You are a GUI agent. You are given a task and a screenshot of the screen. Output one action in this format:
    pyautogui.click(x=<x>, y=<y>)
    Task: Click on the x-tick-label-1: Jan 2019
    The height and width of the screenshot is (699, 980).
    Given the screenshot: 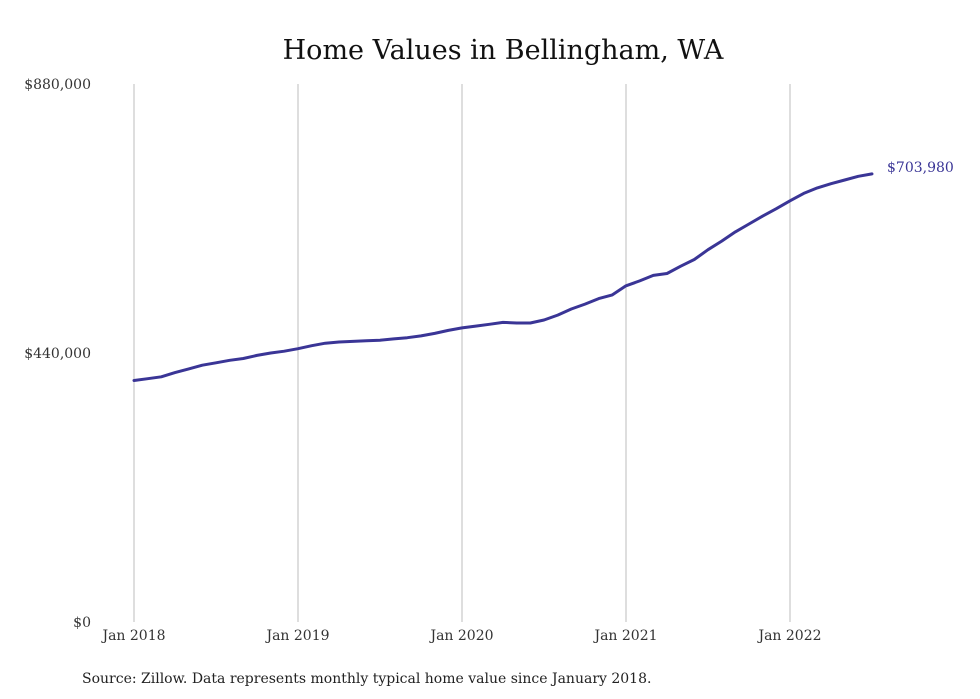 What is the action you would take?
    pyautogui.click(x=296, y=636)
    